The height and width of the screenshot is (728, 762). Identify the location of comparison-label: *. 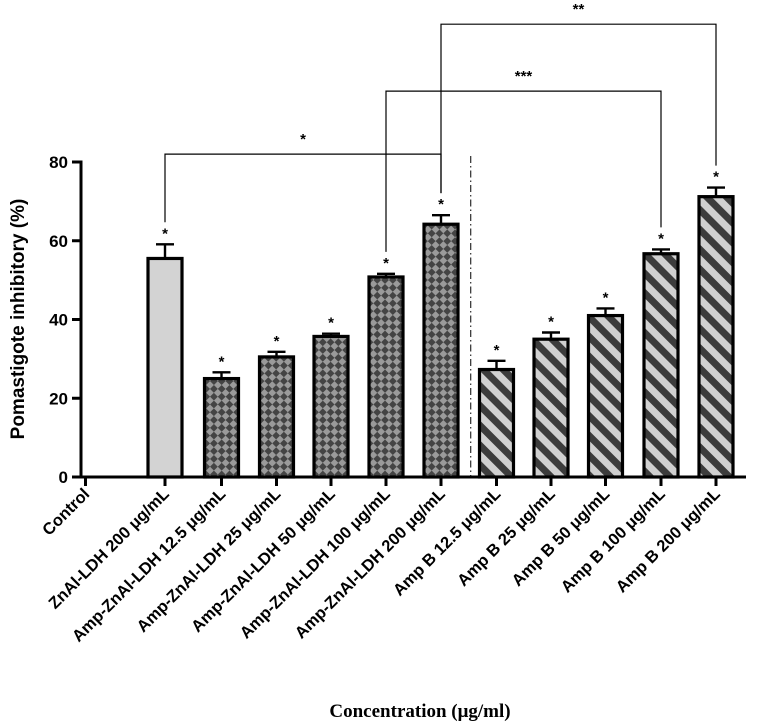
(303, 139).